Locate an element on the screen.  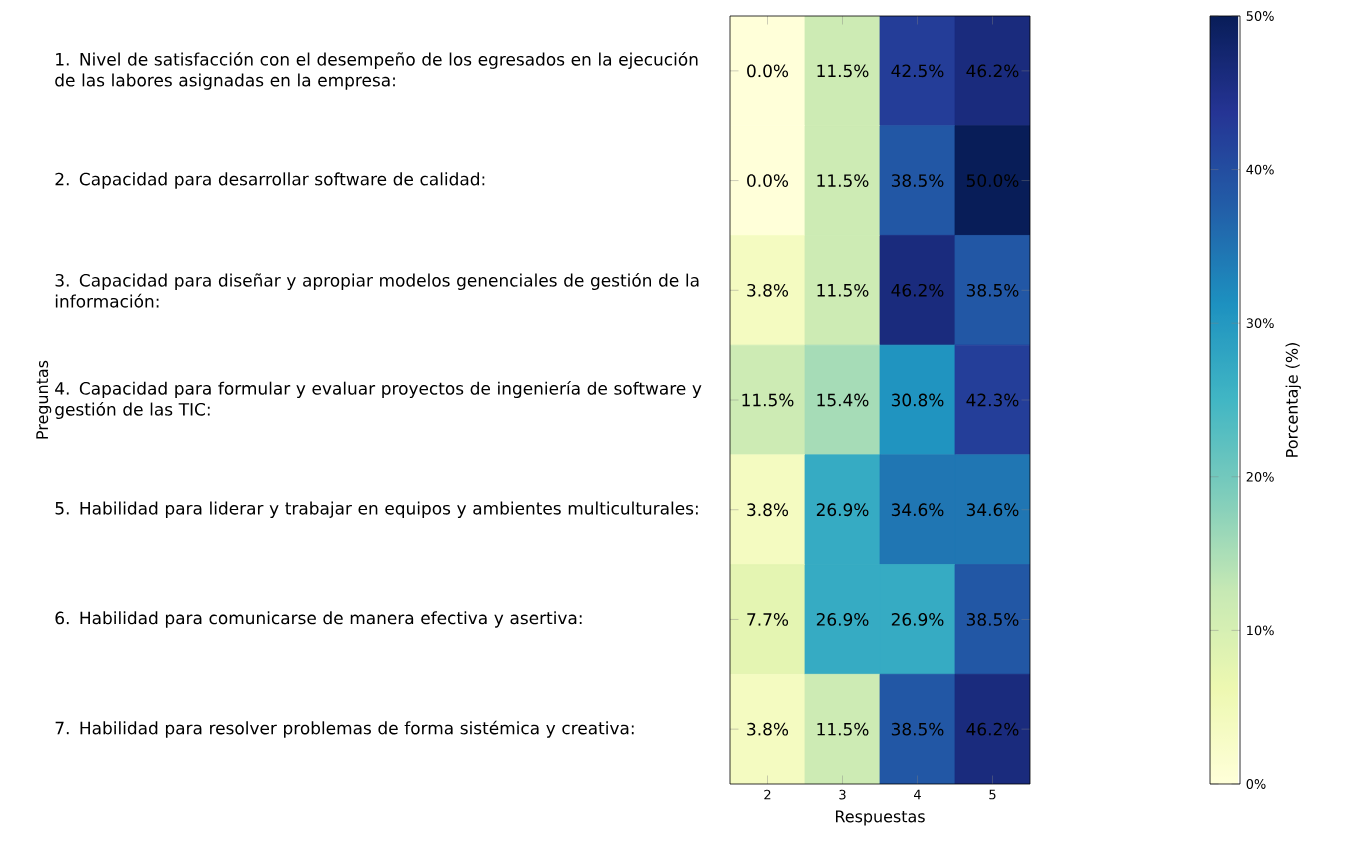
y-tick-label: 3. Capacidad para diseñar y apropiar modelos genenciales de gestión de la información: is located at coordinates (377, 290).